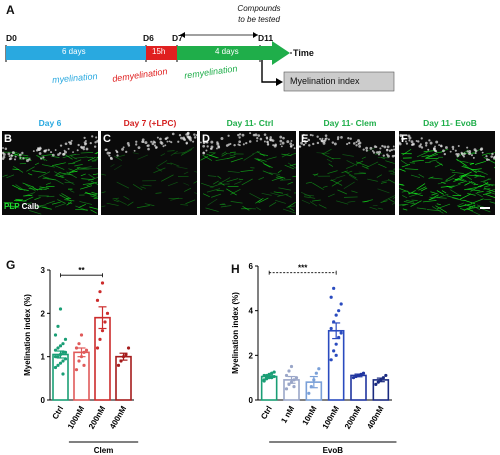 The height and width of the screenshot is (455, 500). What do you see at coordinates (60, 377) in the screenshot?
I see `bar-ctrl` at bounding box center [60, 377].